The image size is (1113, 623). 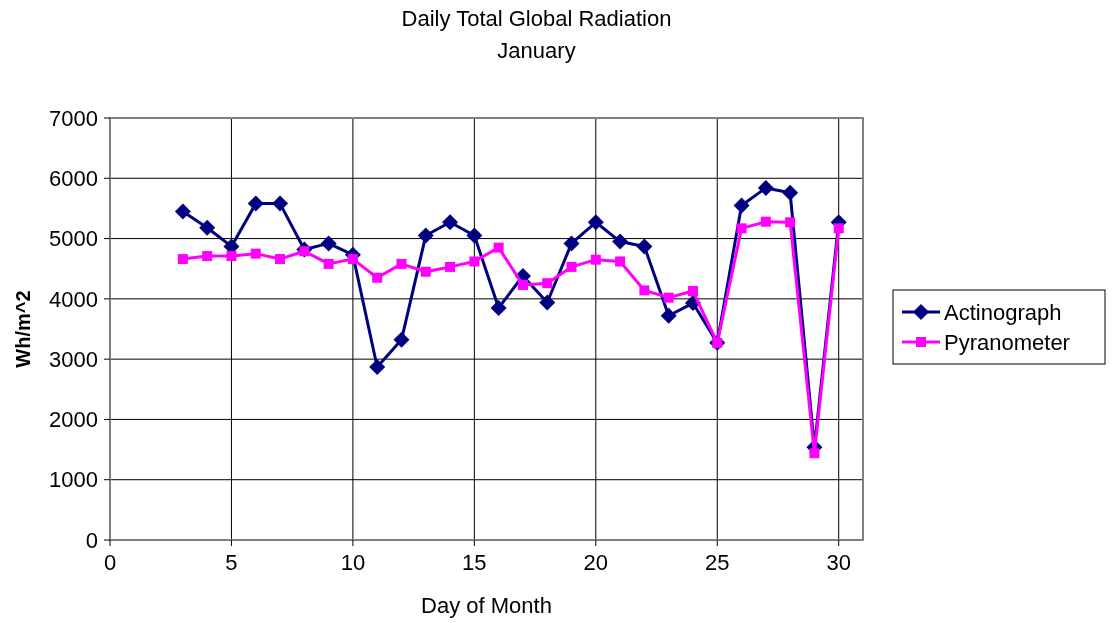 I want to click on x-tick-label: 30, so click(x=838, y=562).